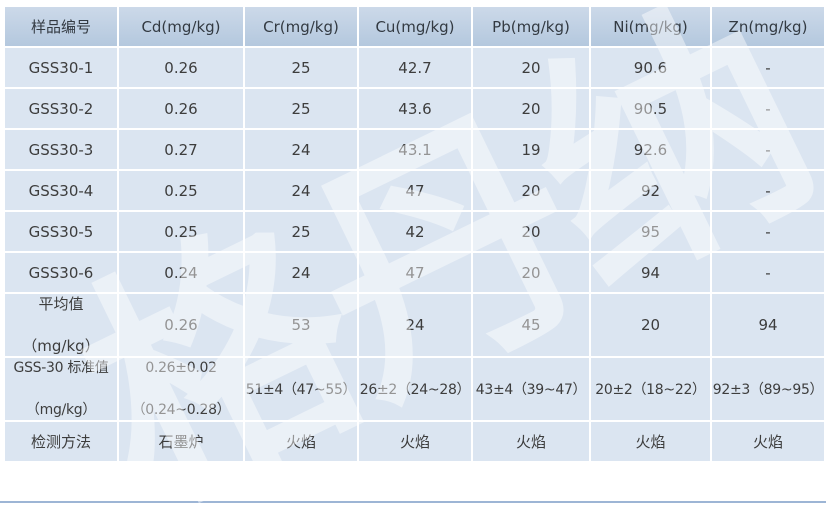 The width and height of the screenshot is (826, 505). What do you see at coordinates (61, 67) in the screenshot?
I see `row-label-cell: GSS30-1` at bounding box center [61, 67].